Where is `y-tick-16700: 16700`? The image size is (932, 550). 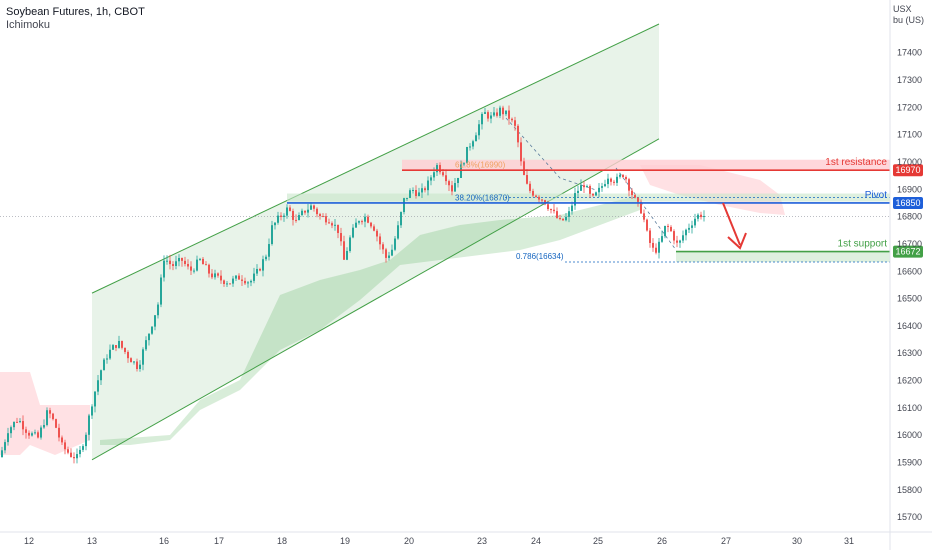 y-tick-16700: 16700 is located at coordinates (909, 244).